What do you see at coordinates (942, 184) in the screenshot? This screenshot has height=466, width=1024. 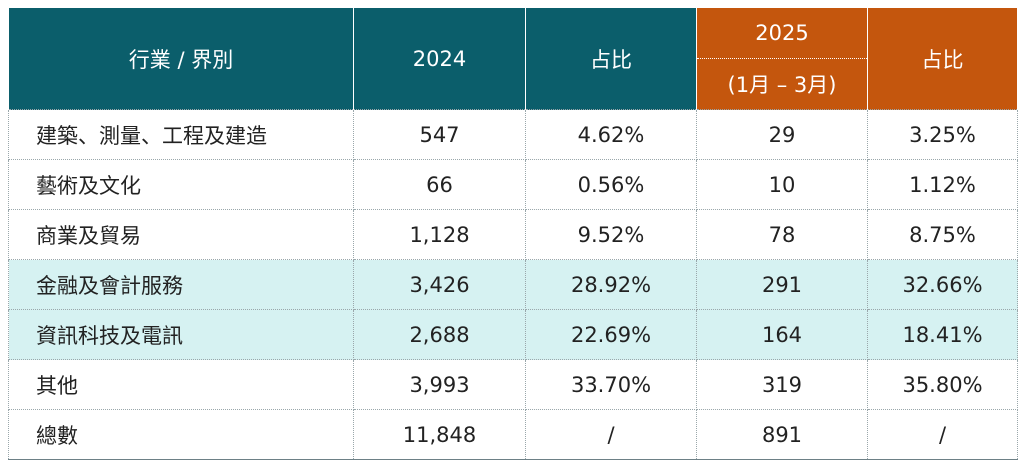 I see `share-2025-cell: 1.12%` at bounding box center [942, 184].